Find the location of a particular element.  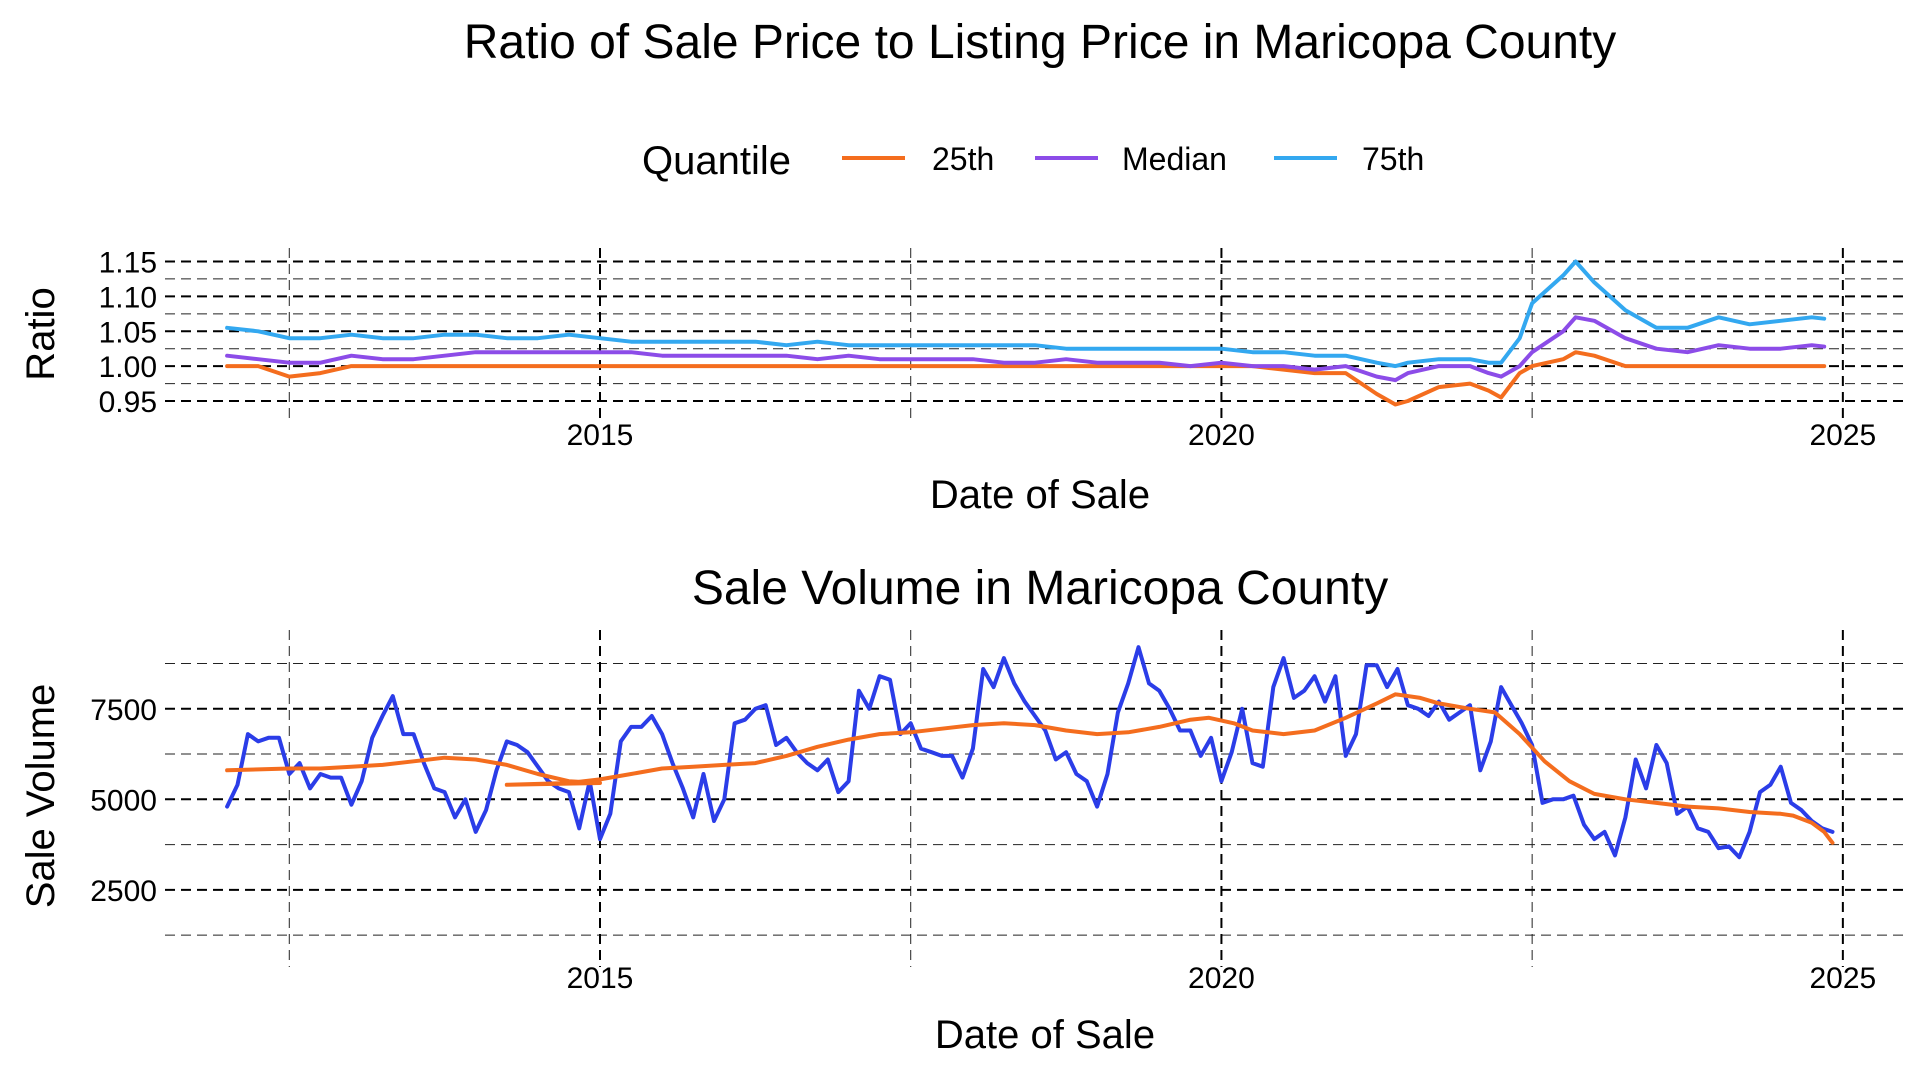

ratio-y-ticks: 0.951.001.051.101.15 is located at coordinates (128, 332).